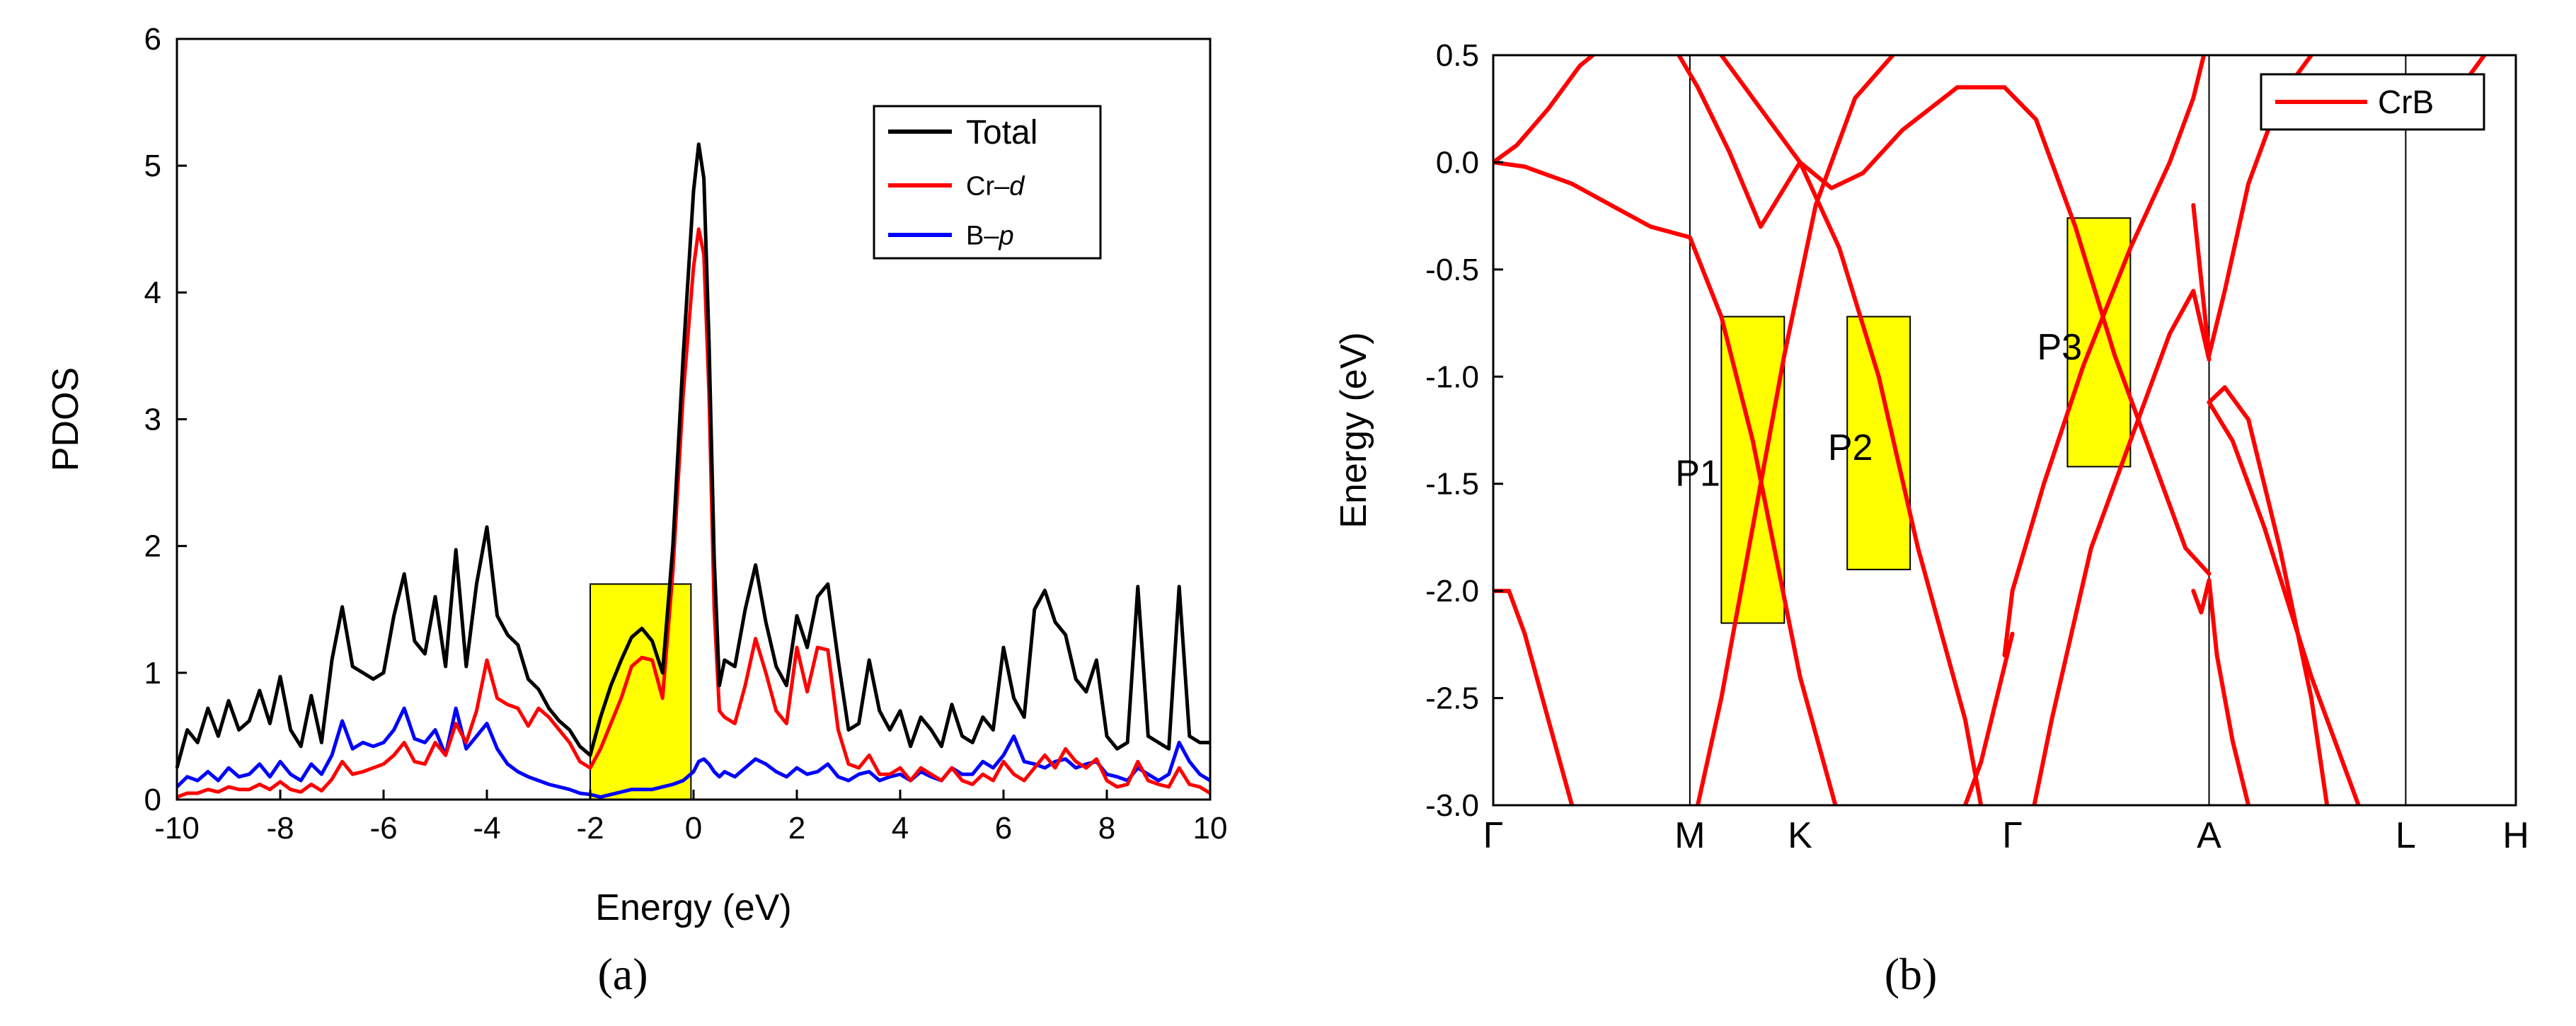 This screenshot has height=1026, width=2576. What do you see at coordinates (590, 828) in the screenshot?
I see `x-tick-label: -2` at bounding box center [590, 828].